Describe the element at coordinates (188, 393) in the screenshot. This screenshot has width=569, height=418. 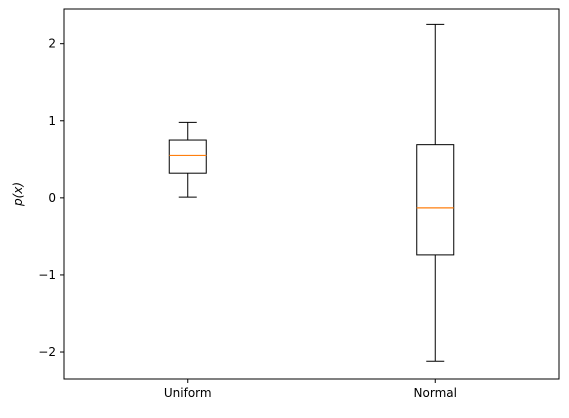
I see `x-tick-label: Uniform` at that location.